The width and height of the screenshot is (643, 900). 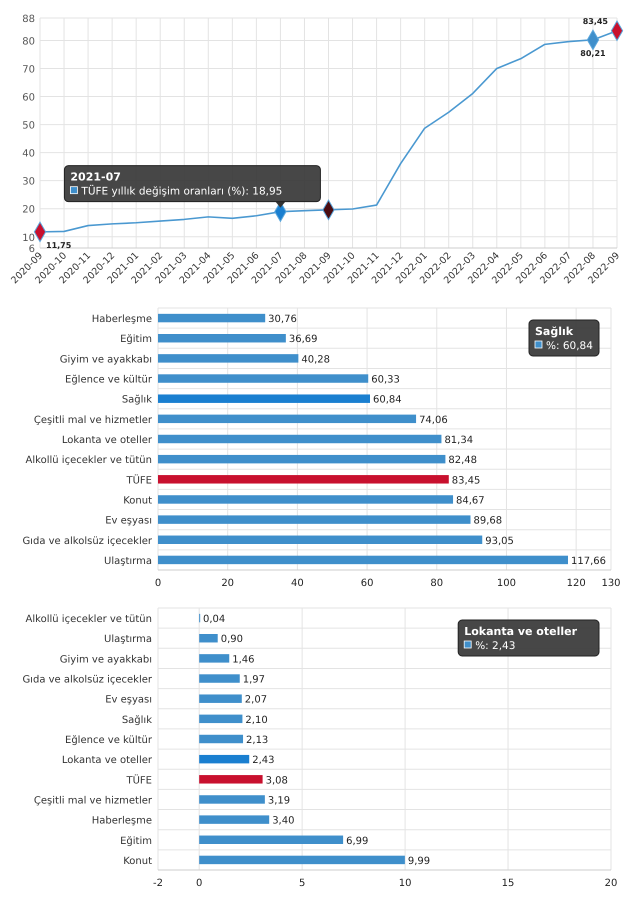 I want to click on y-tick-label: 70, so click(x=28, y=70).